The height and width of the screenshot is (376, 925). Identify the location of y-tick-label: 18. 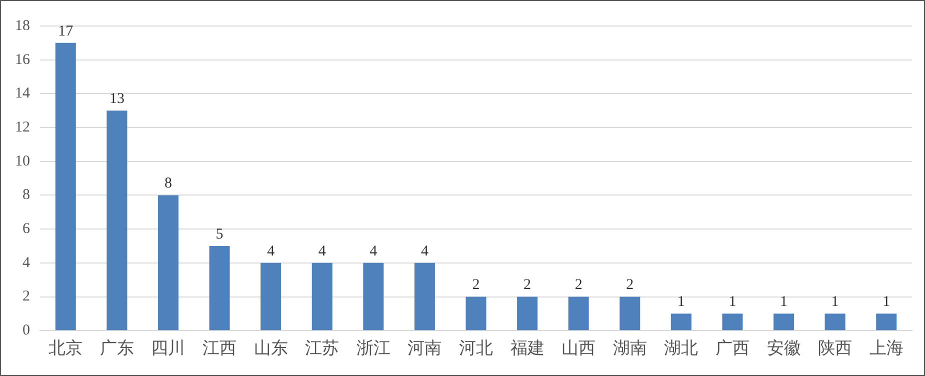
(22, 26).